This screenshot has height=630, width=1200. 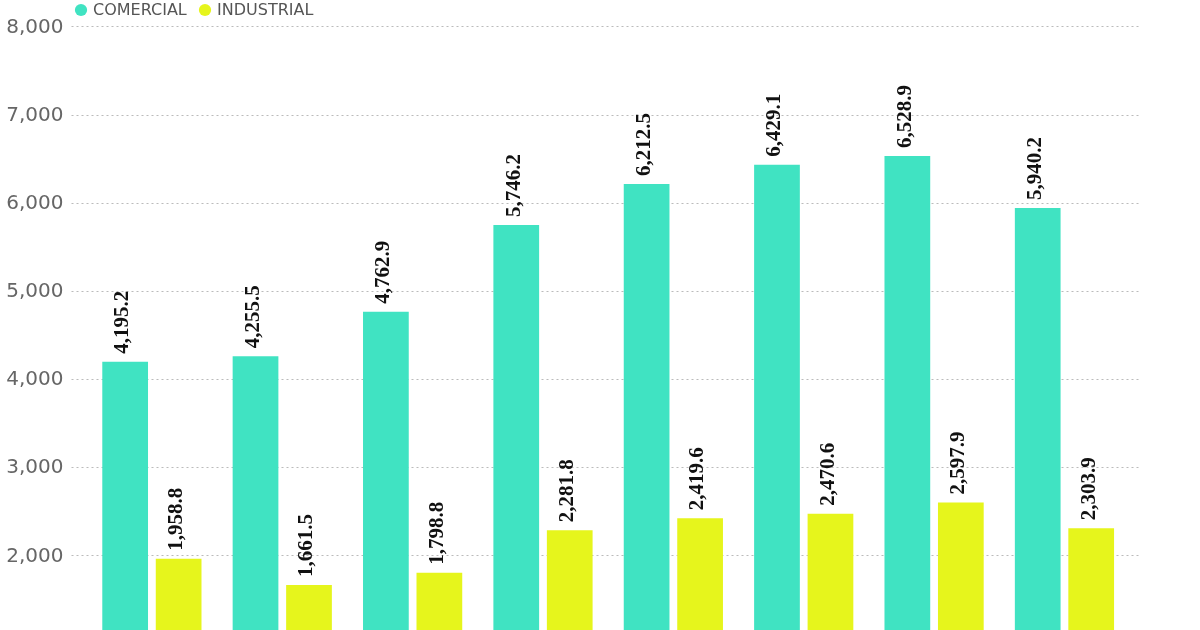 I want to click on data-label: 4,762.9, so click(x=382, y=272).